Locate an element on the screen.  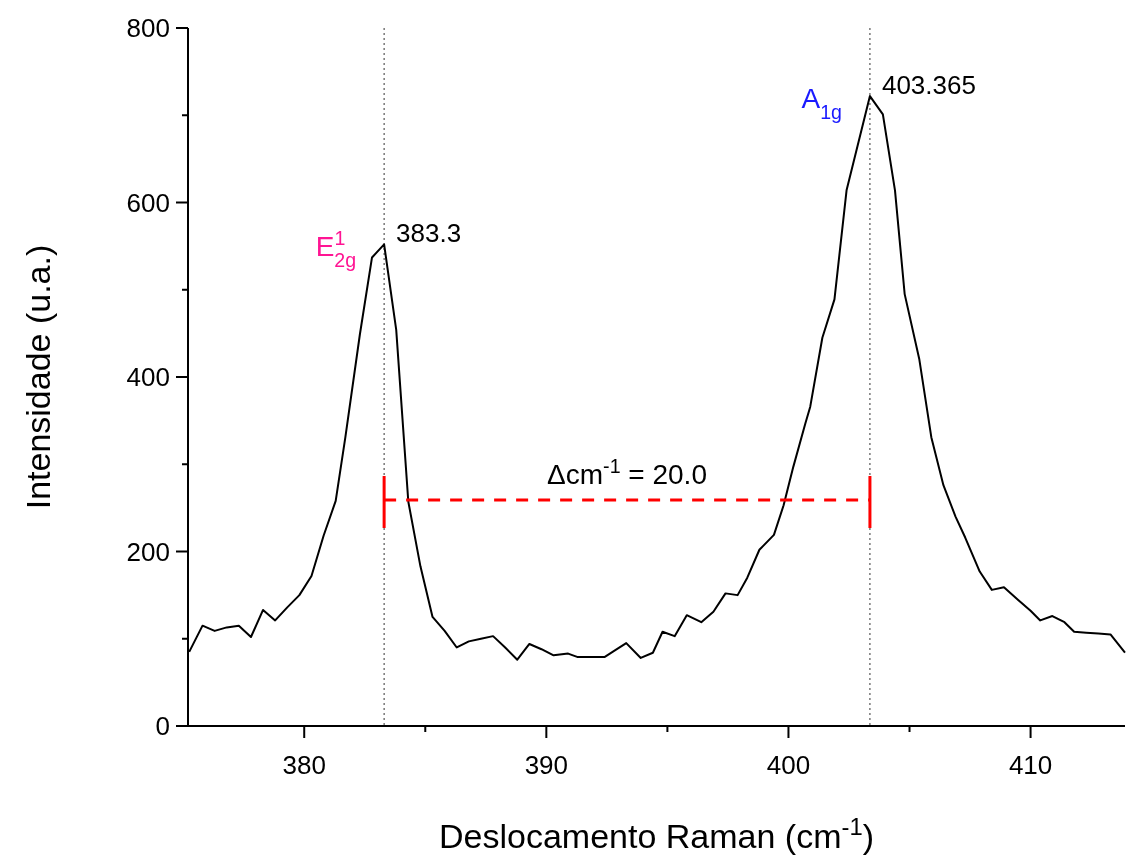
x-tick-label: 400 is located at coordinates (788, 765).